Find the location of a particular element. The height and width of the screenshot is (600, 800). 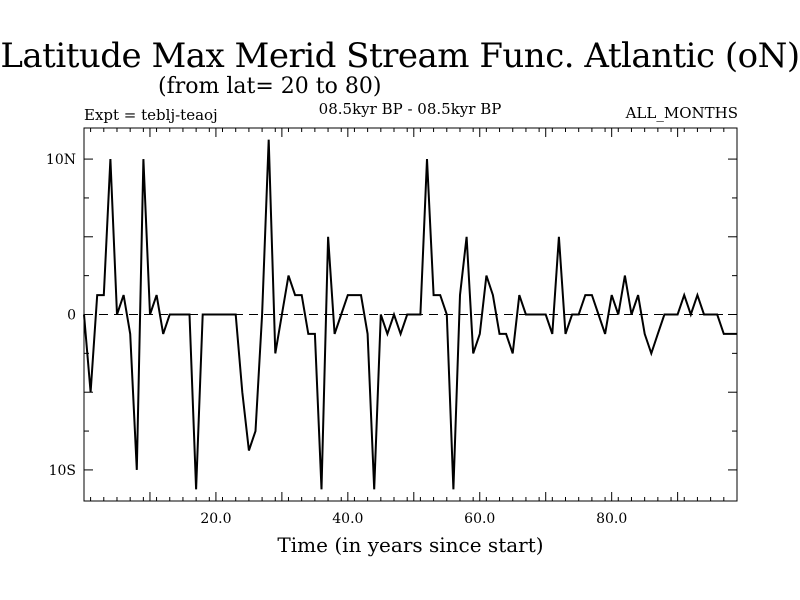

months-label: ALL_MONTHS is located at coordinates (681, 113).